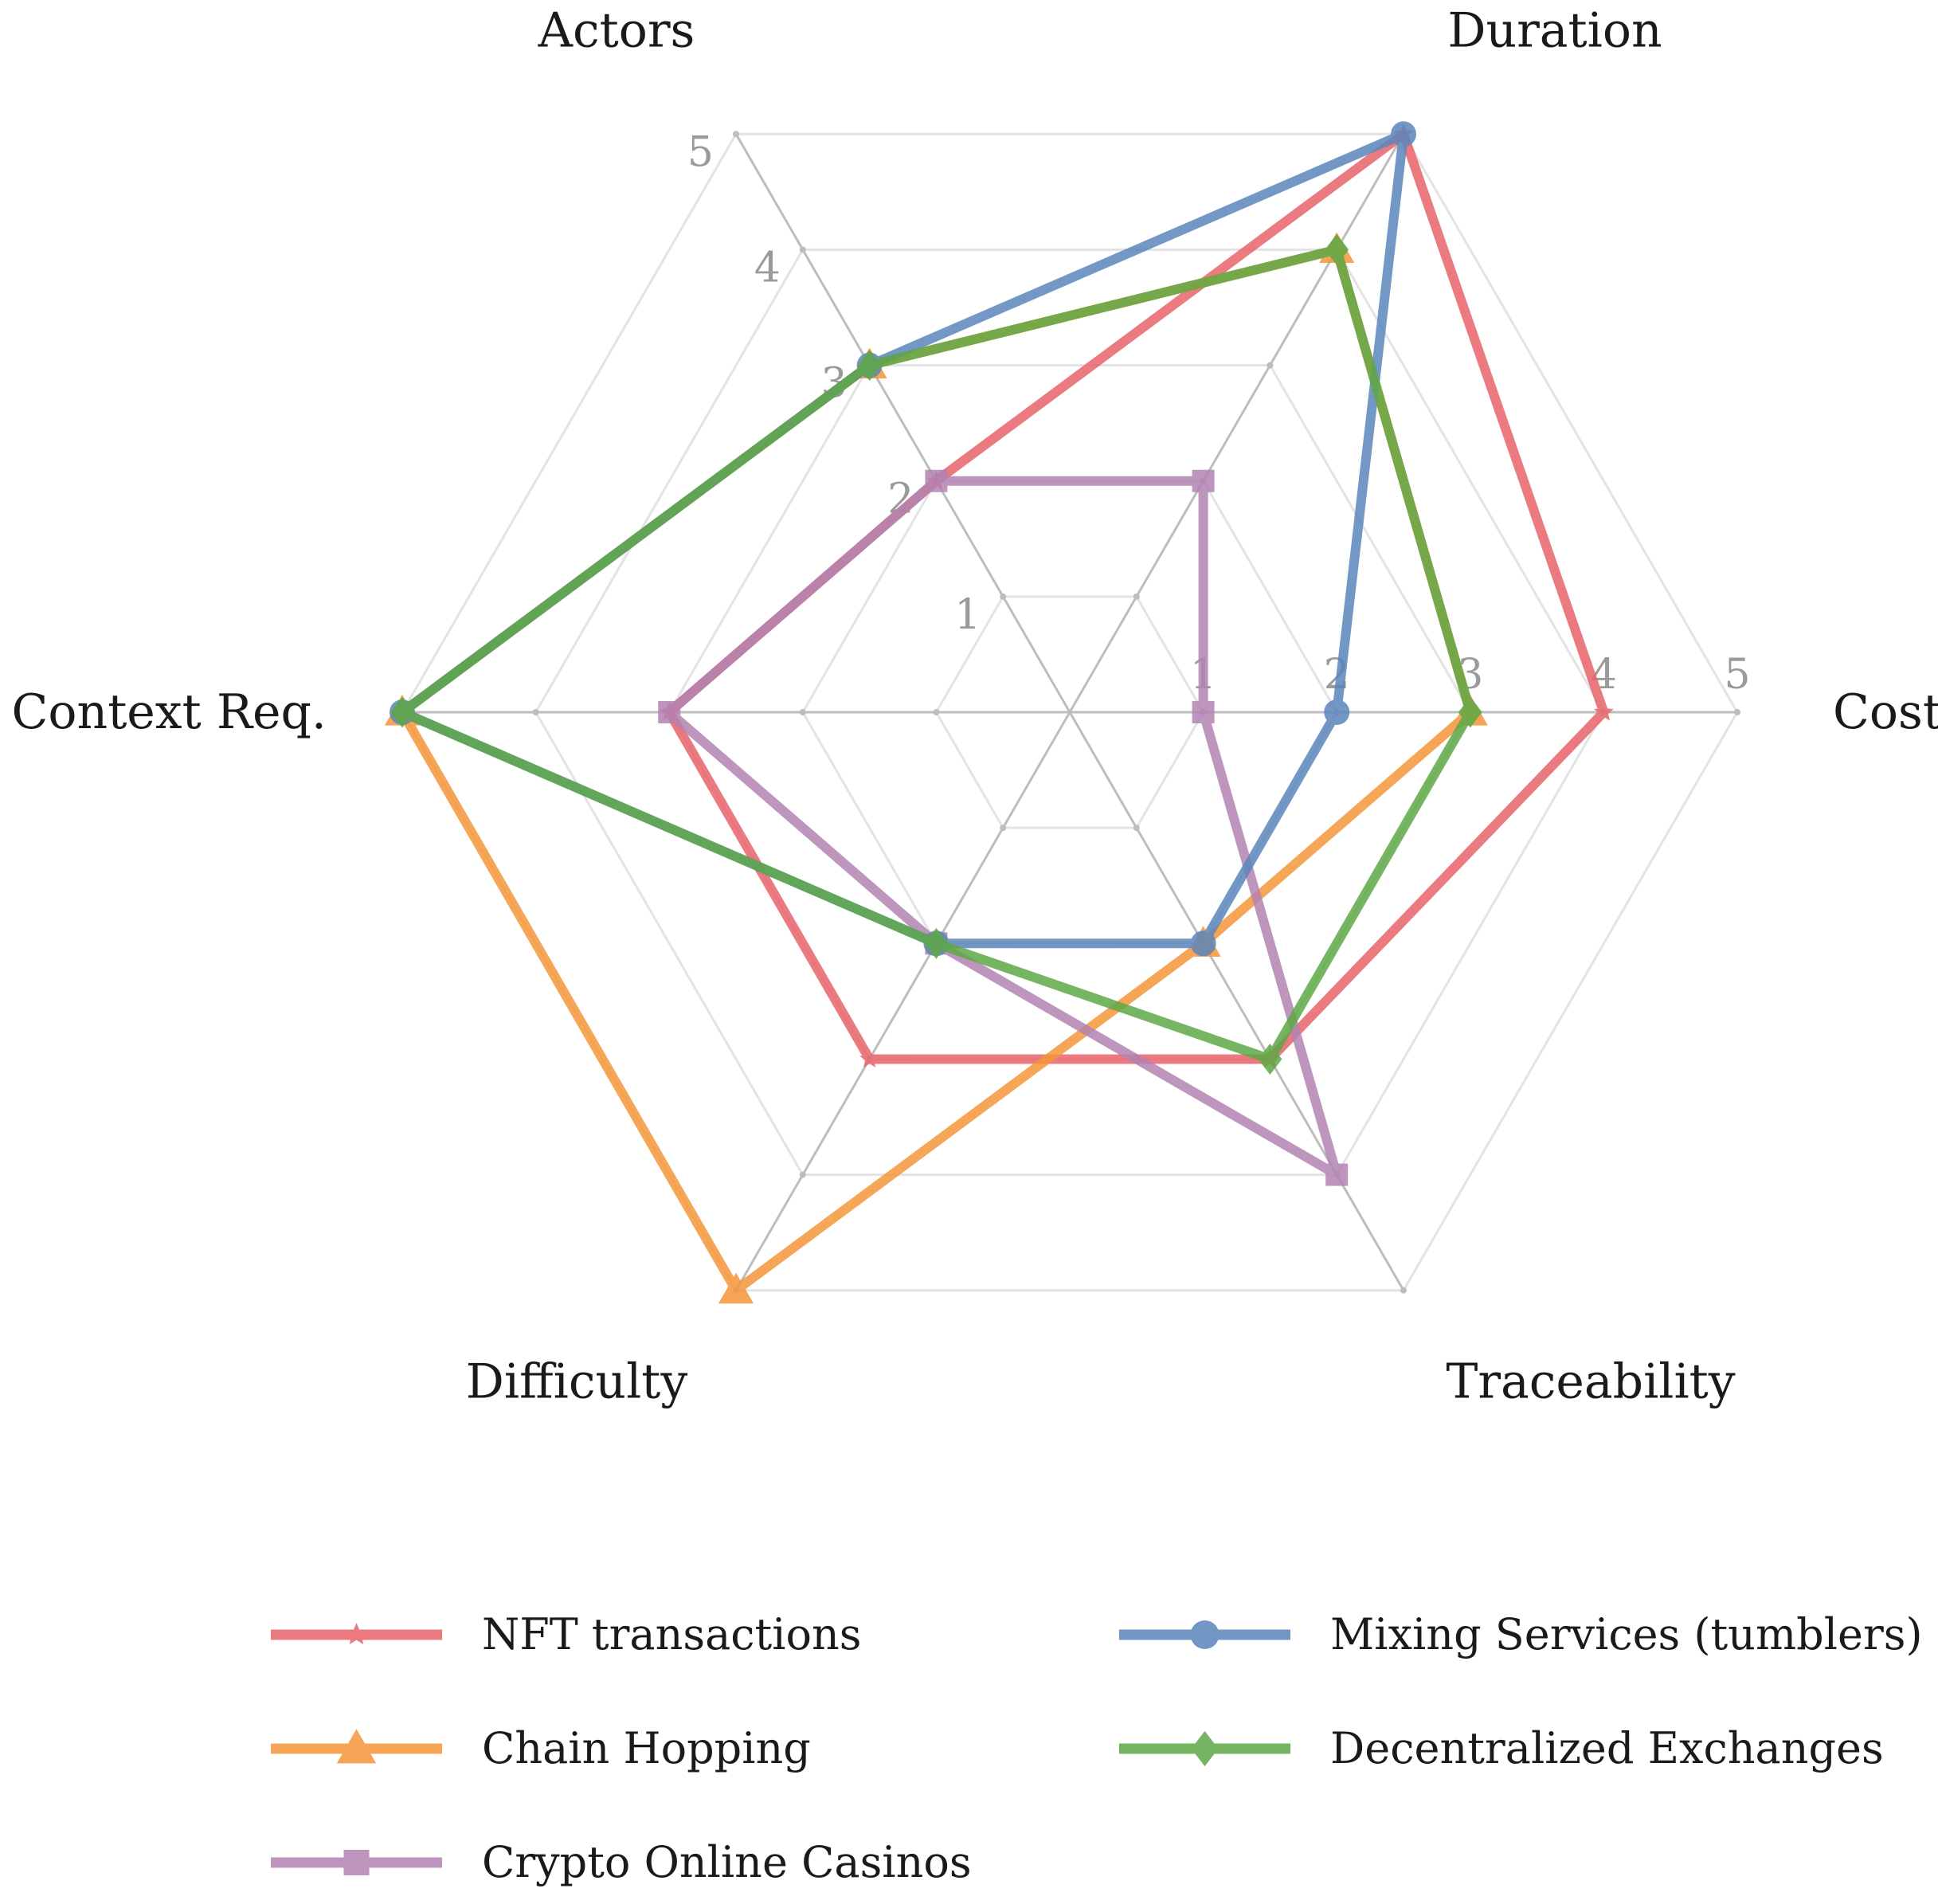 The image size is (1938, 1904). Describe the element at coordinates (768, 268) in the screenshot. I see `tick-label-actors-4: 4` at that location.